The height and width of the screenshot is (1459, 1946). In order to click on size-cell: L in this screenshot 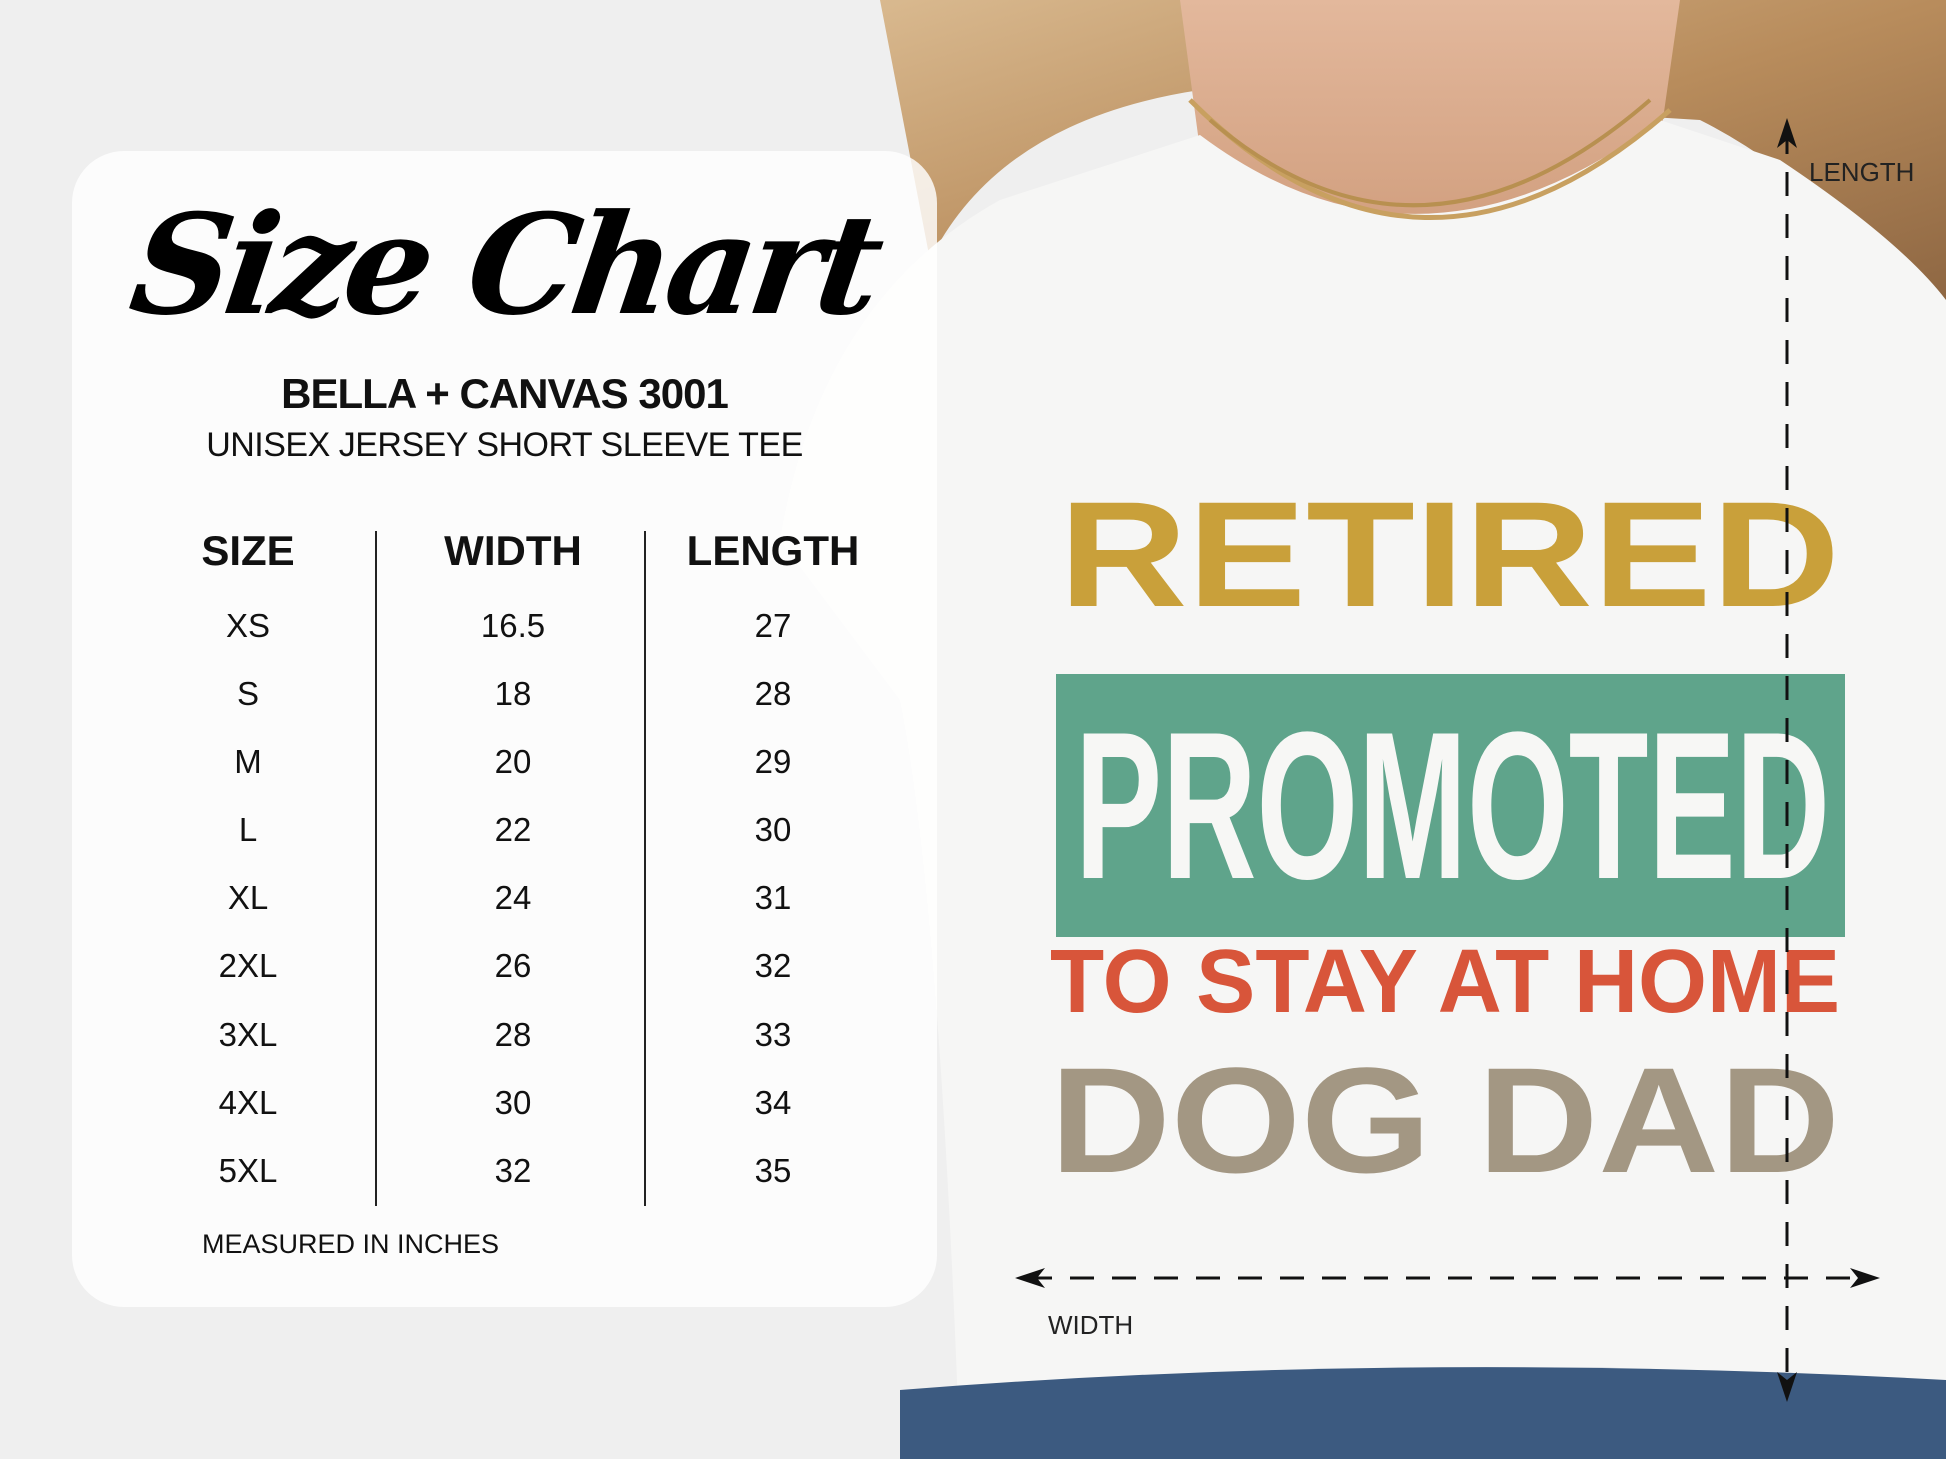, I will do `click(248, 830)`.